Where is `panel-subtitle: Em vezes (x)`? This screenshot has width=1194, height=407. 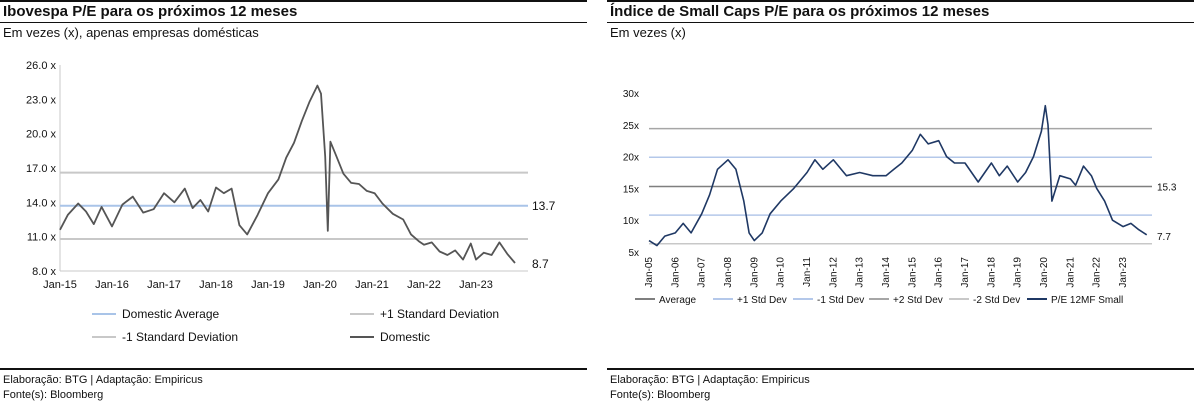 panel-subtitle: Em vezes (x) is located at coordinates (648, 32).